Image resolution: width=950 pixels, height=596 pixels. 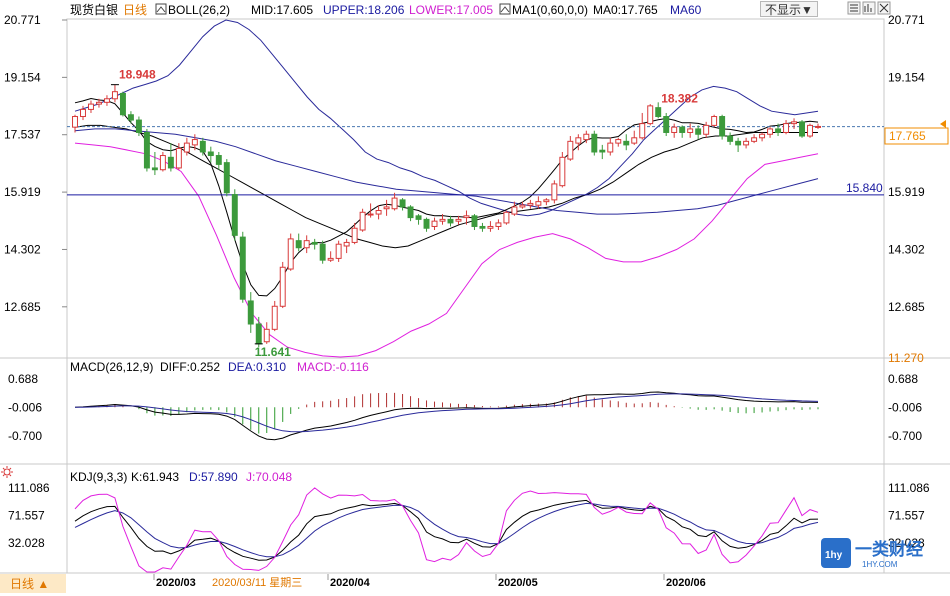 What do you see at coordinates (884, 8) in the screenshot?
I see `close-icon-glyph` at bounding box center [884, 8].